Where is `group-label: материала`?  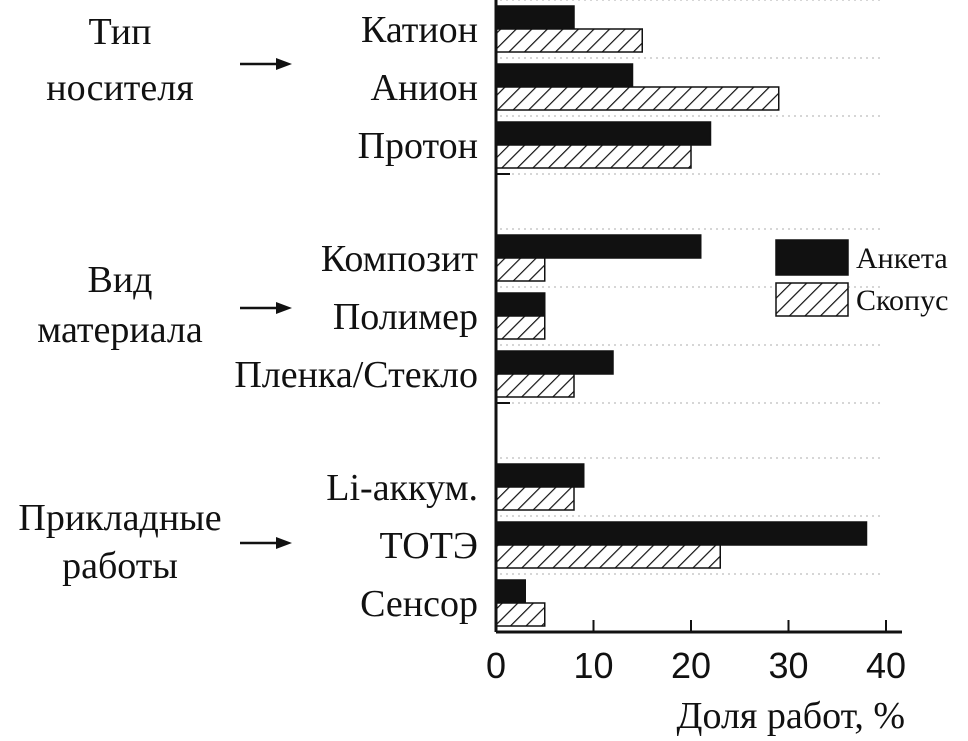 group-label: материала is located at coordinates (120, 330).